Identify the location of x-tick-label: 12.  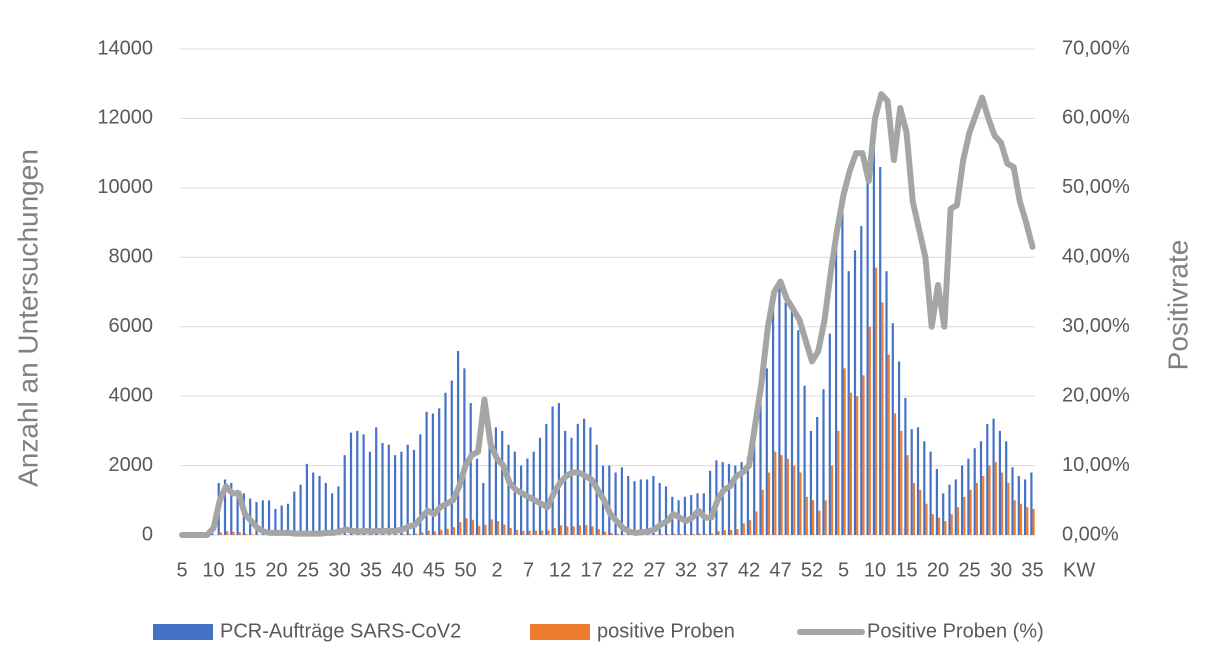
(560, 570).